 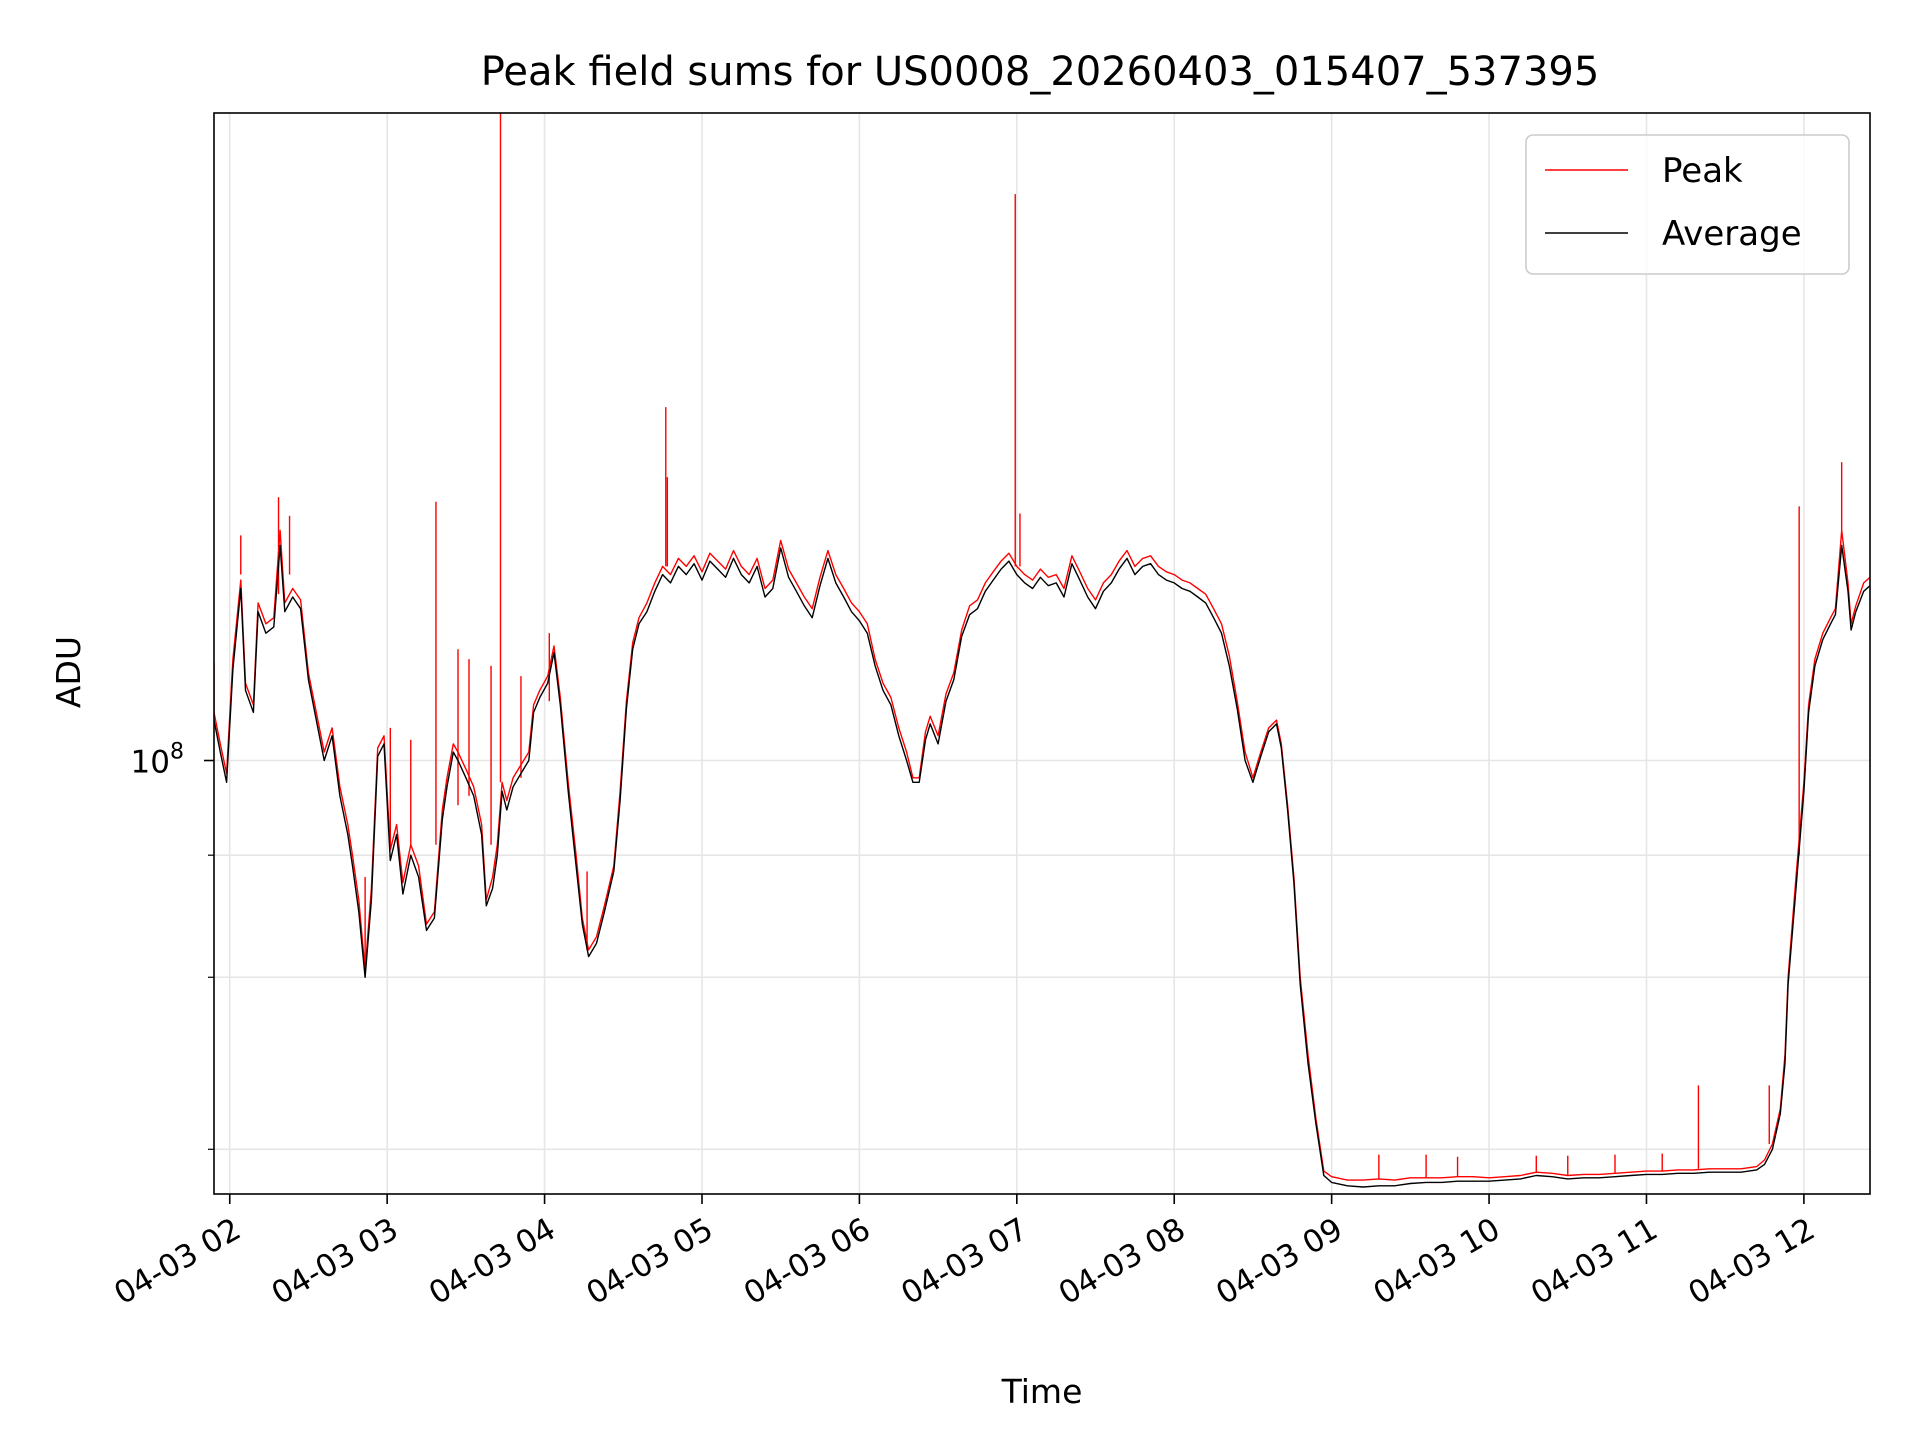 What do you see at coordinates (1042, 1391) in the screenshot?
I see `x-axis-label: Time` at bounding box center [1042, 1391].